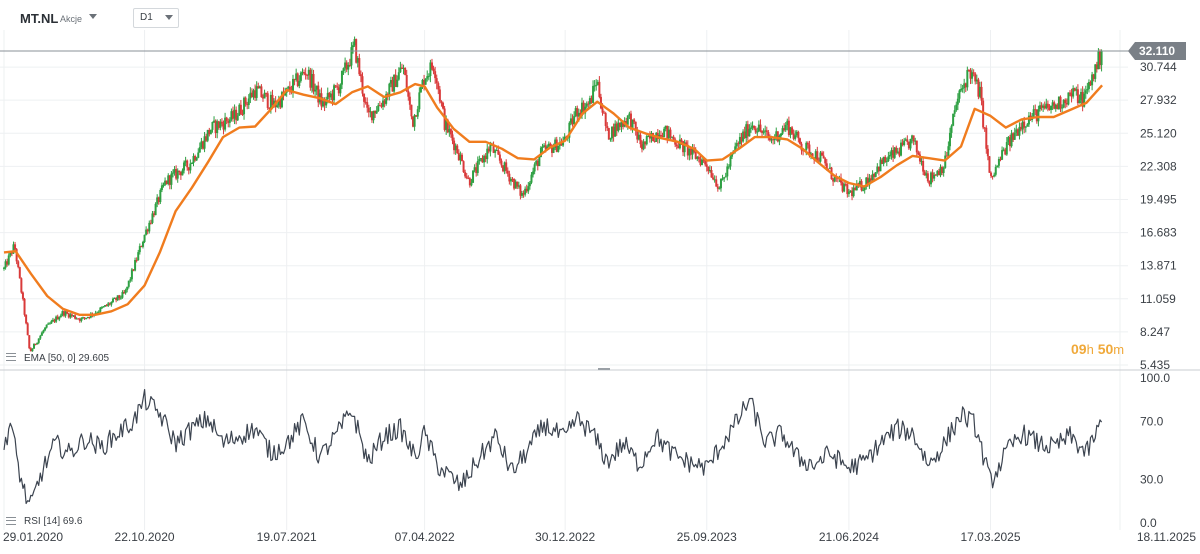  I want to click on rsi-legend: RSI [14] 69.6, so click(53, 521).